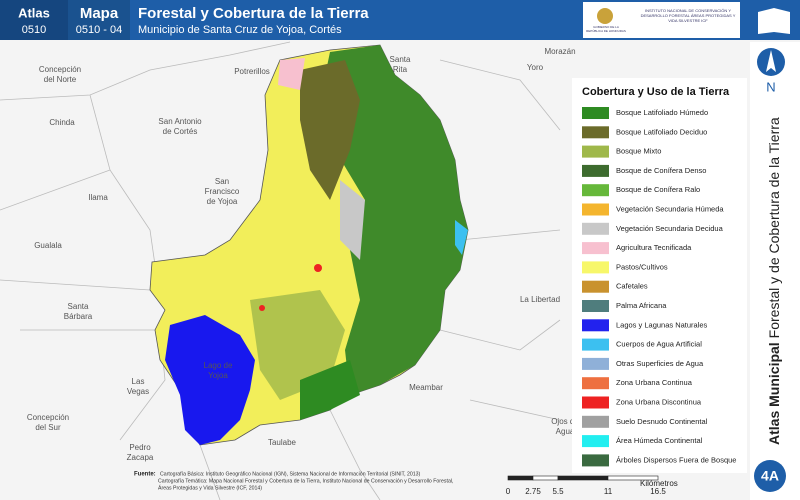 This screenshot has width=800, height=500. What do you see at coordinates (140, 457) in the screenshot?
I see `place-name: Zacapa` at bounding box center [140, 457].